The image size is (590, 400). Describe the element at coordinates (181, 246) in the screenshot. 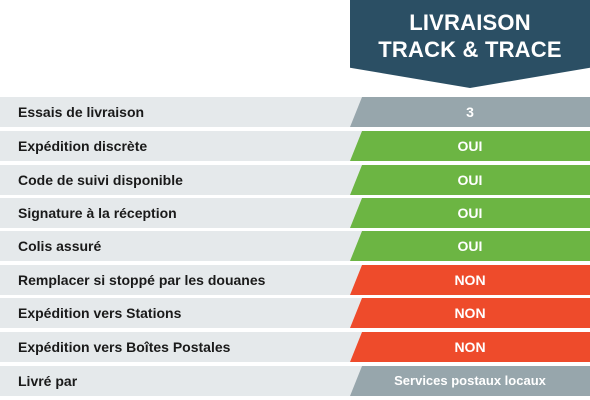

I see `row-label: Colis assuré` at that location.